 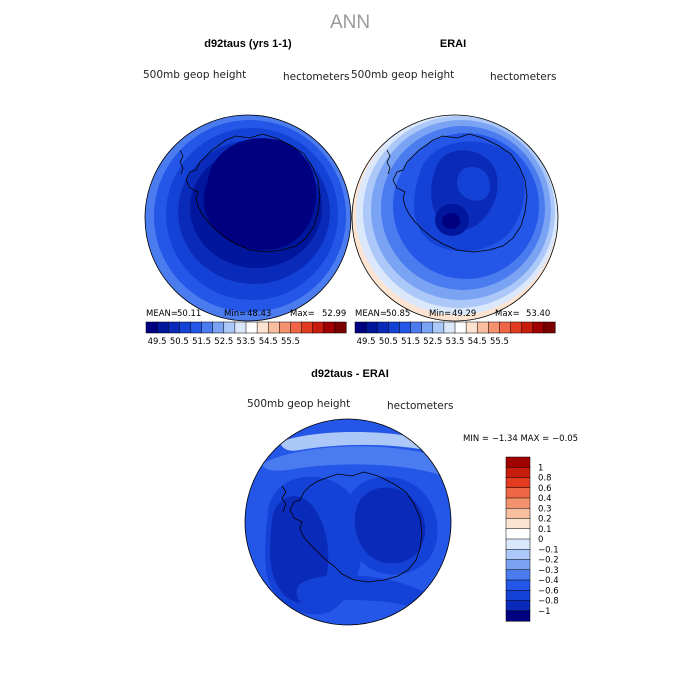 I want to click on panel-obs-mean-label: MEAN=, so click(x=371, y=314).